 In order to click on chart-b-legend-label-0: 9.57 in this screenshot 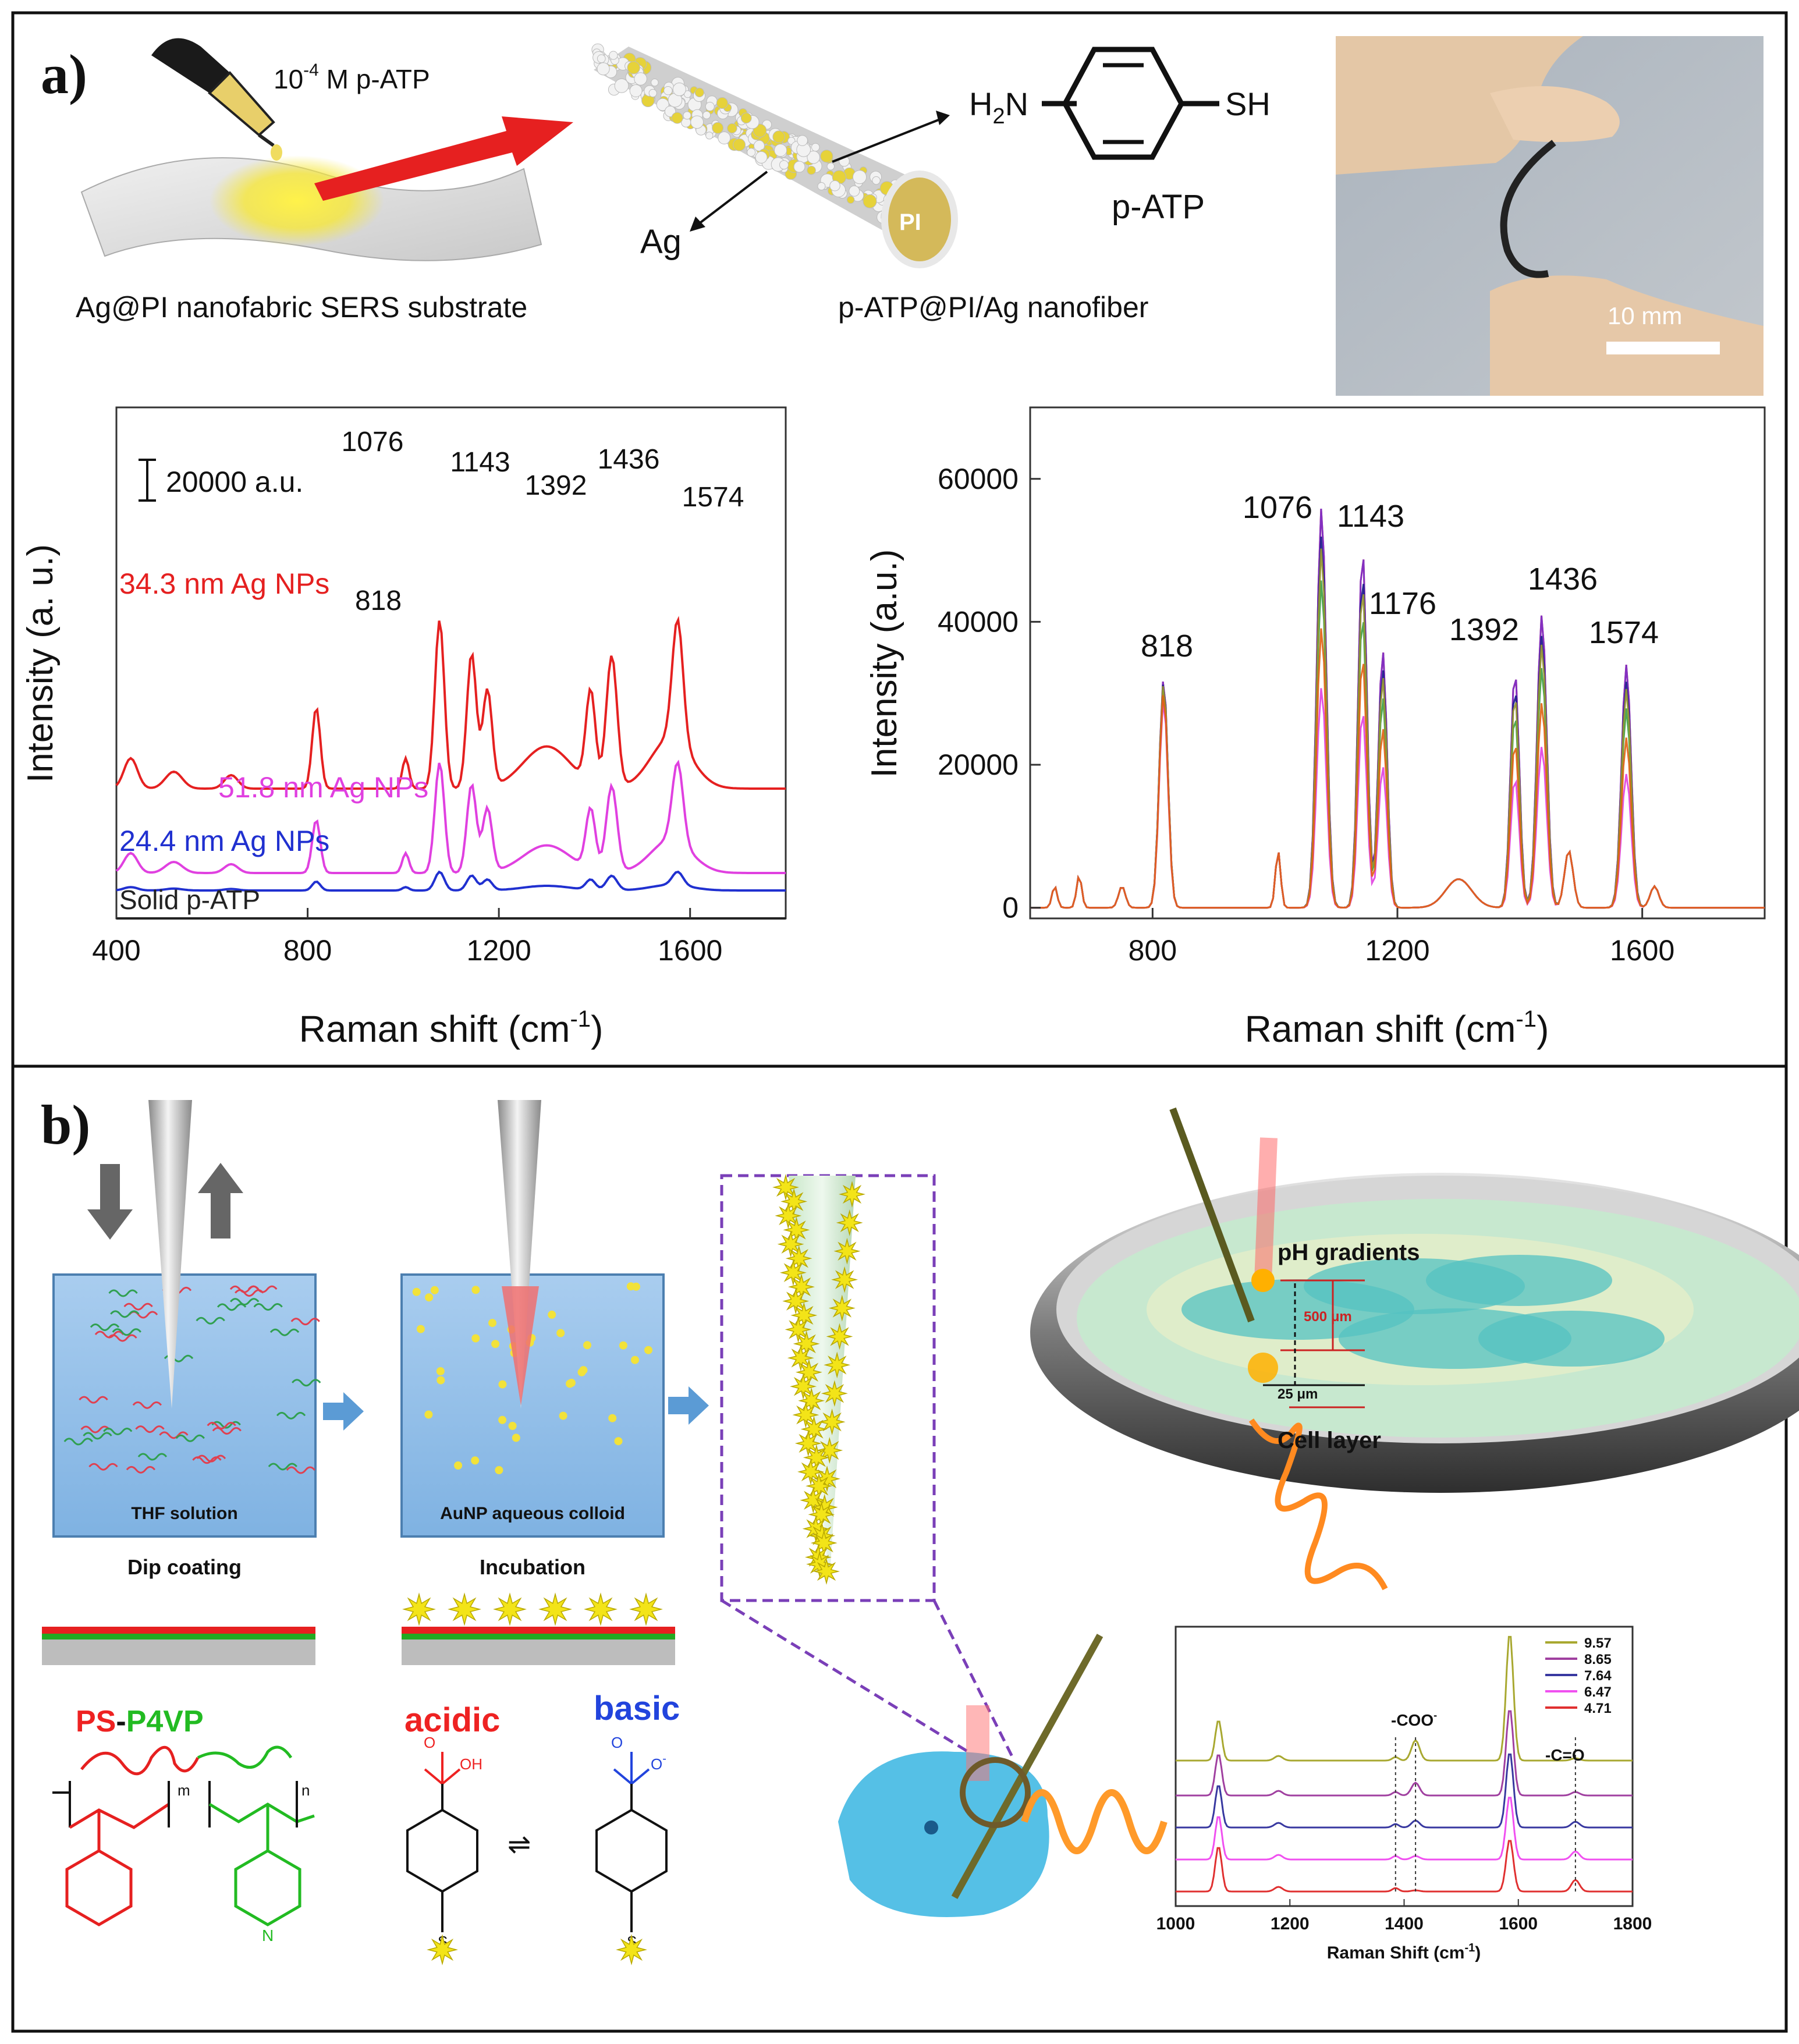, I will do `click(1598, 1643)`.